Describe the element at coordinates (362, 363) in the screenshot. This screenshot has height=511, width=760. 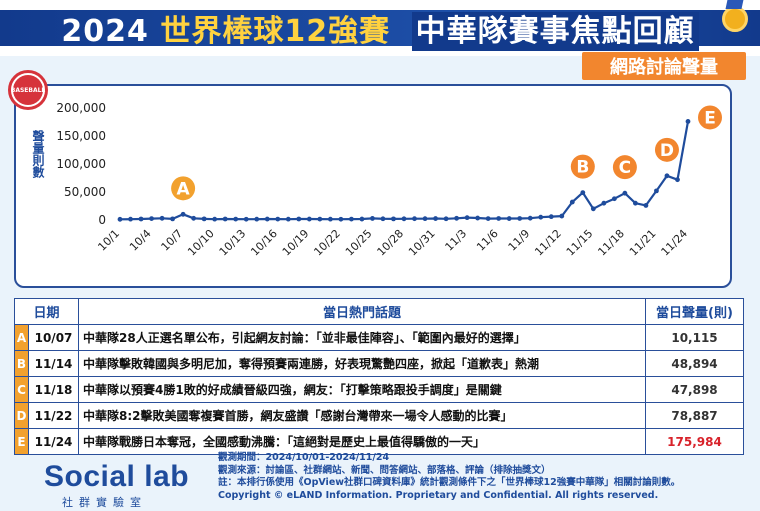
I see `row-topic: 中華隊擊敗韓國與多明尼加，奪得預賽兩連勝，好表現驚艷四座，掀起「道歉表」熱潮` at that location.